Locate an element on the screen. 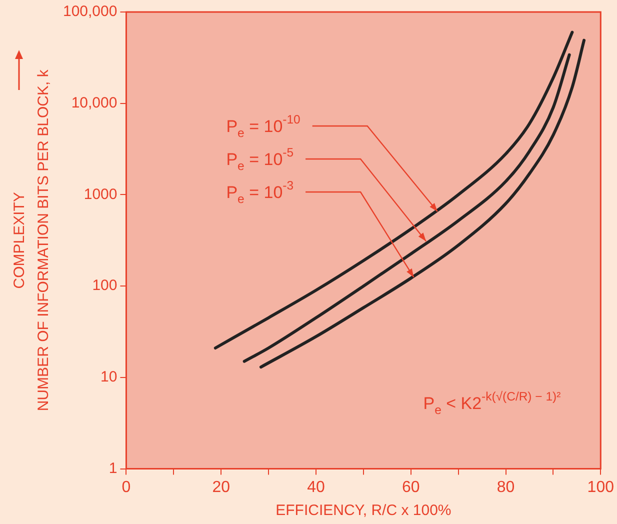 The height and width of the screenshot is (524, 617). x-tick-label: 60 is located at coordinates (411, 487).